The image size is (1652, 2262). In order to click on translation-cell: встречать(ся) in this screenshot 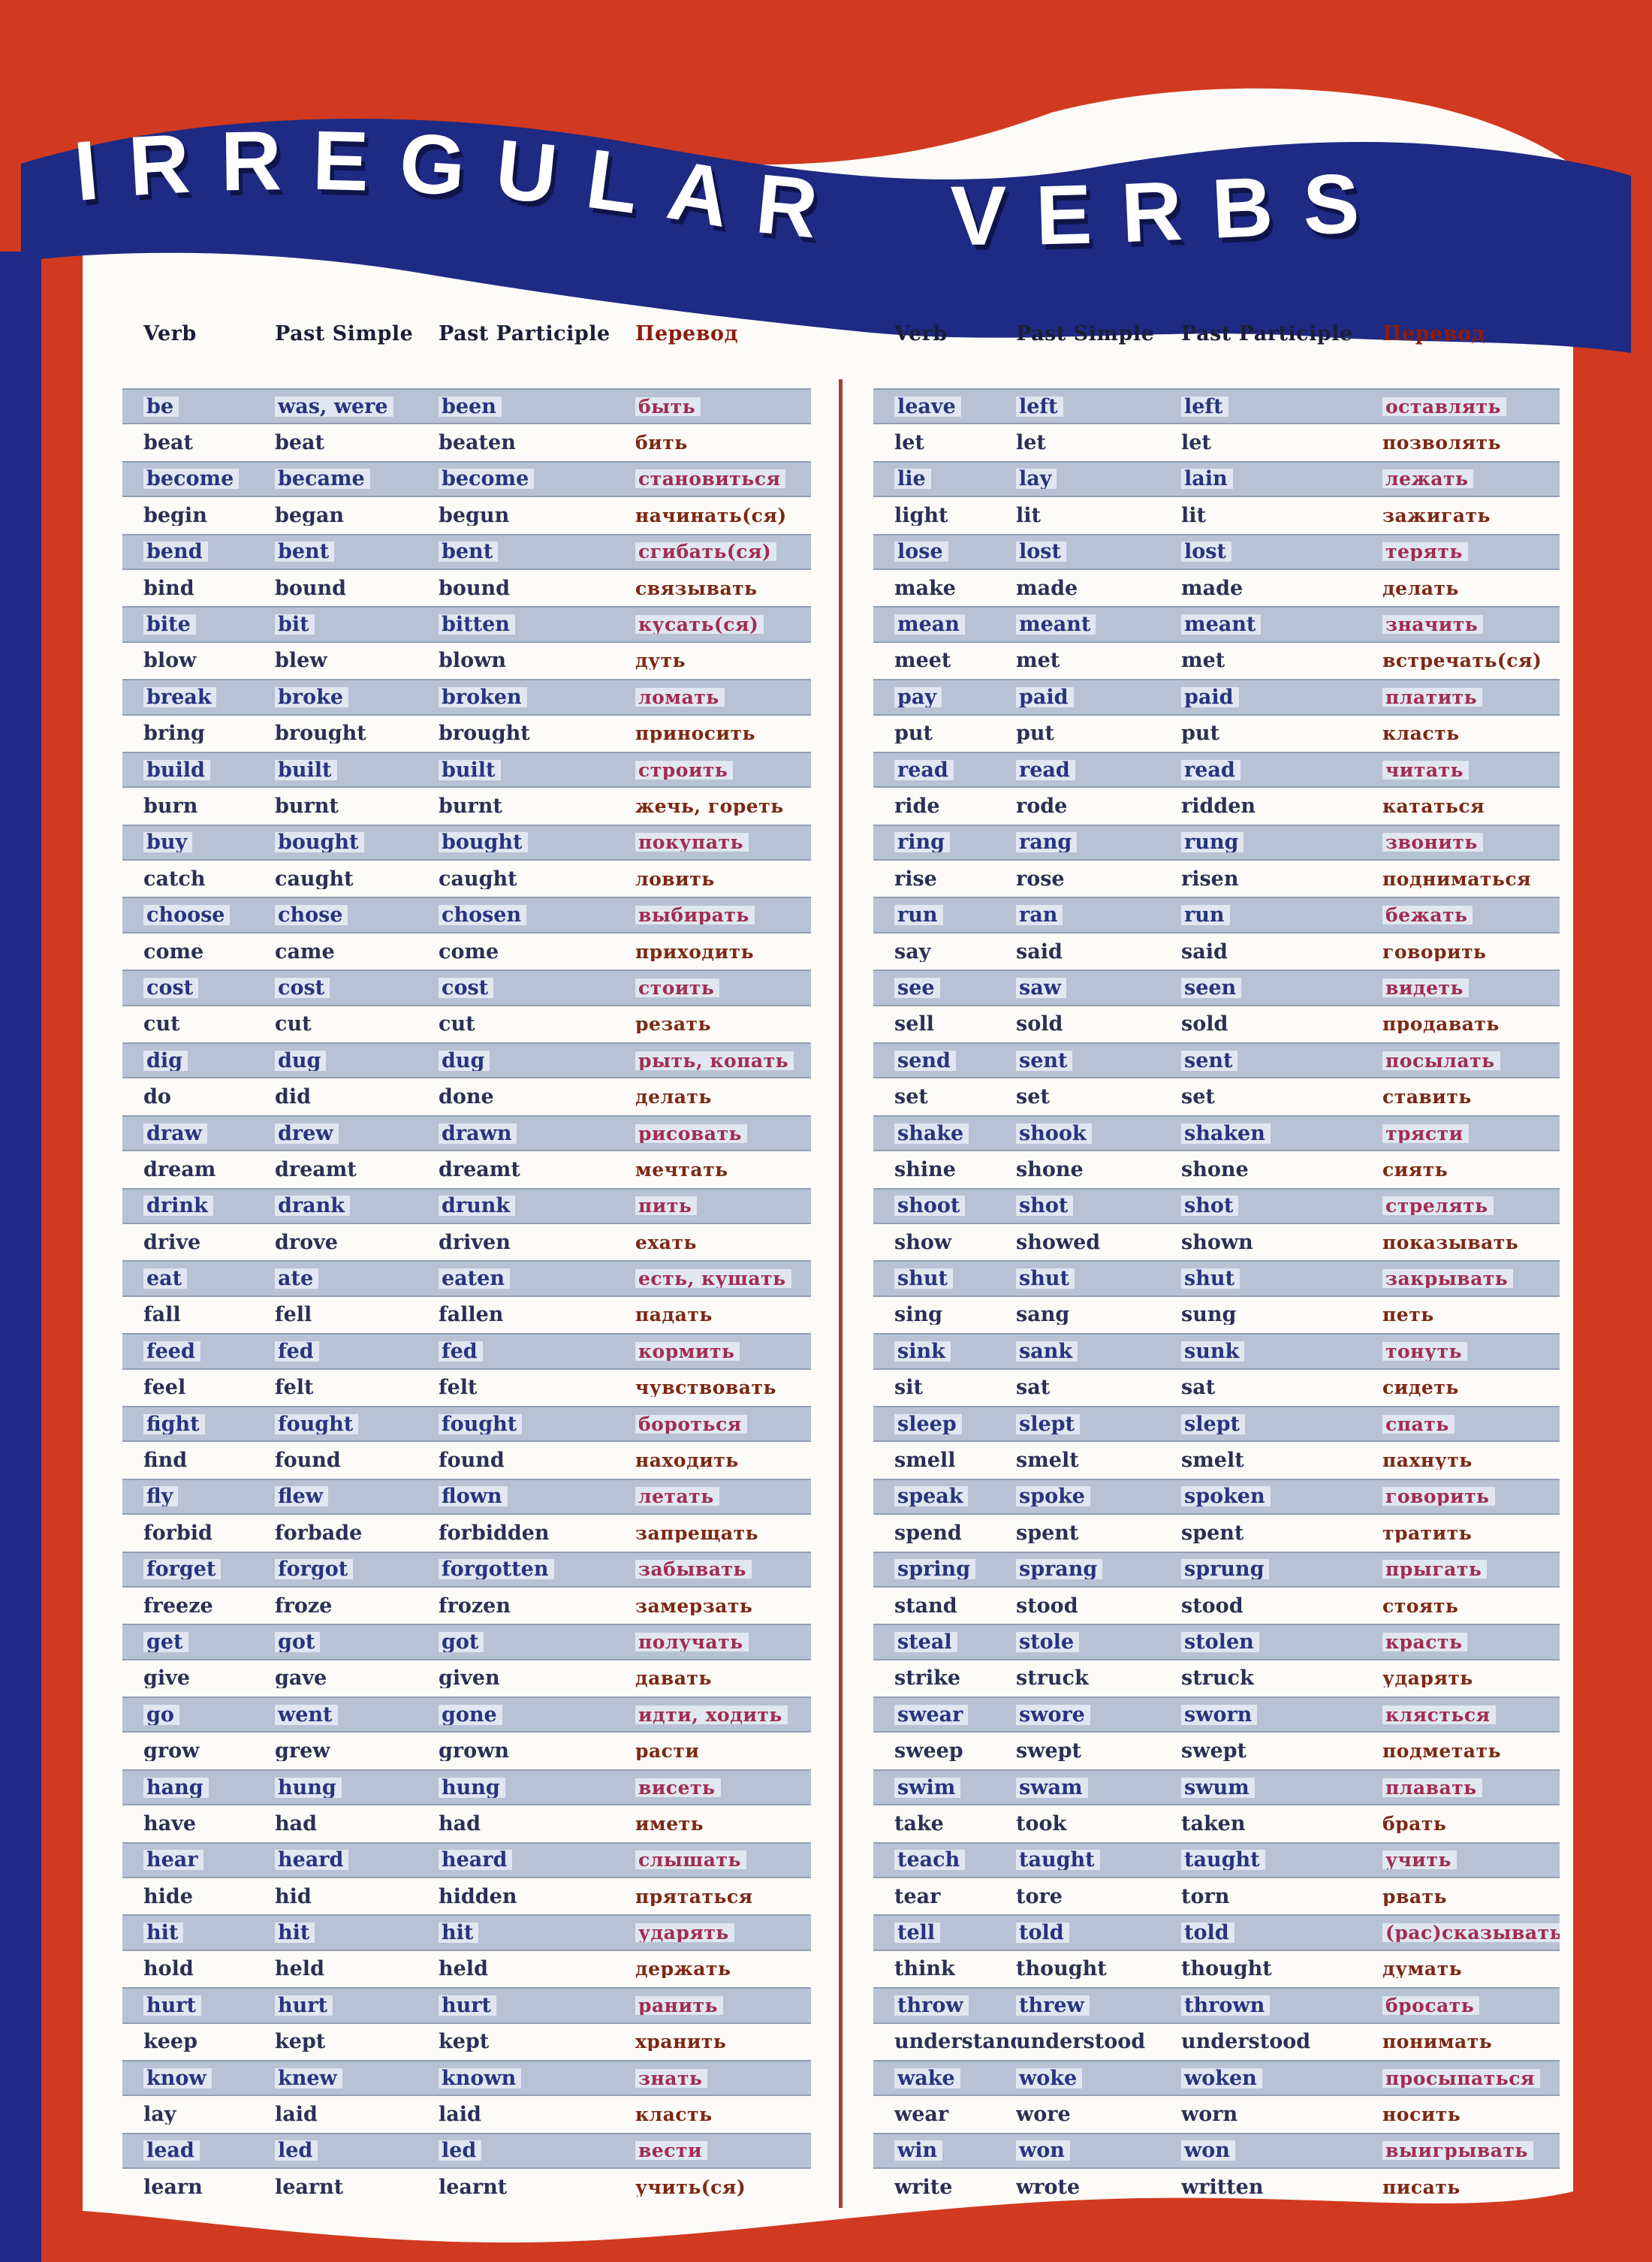, I will do `click(1462, 661)`.